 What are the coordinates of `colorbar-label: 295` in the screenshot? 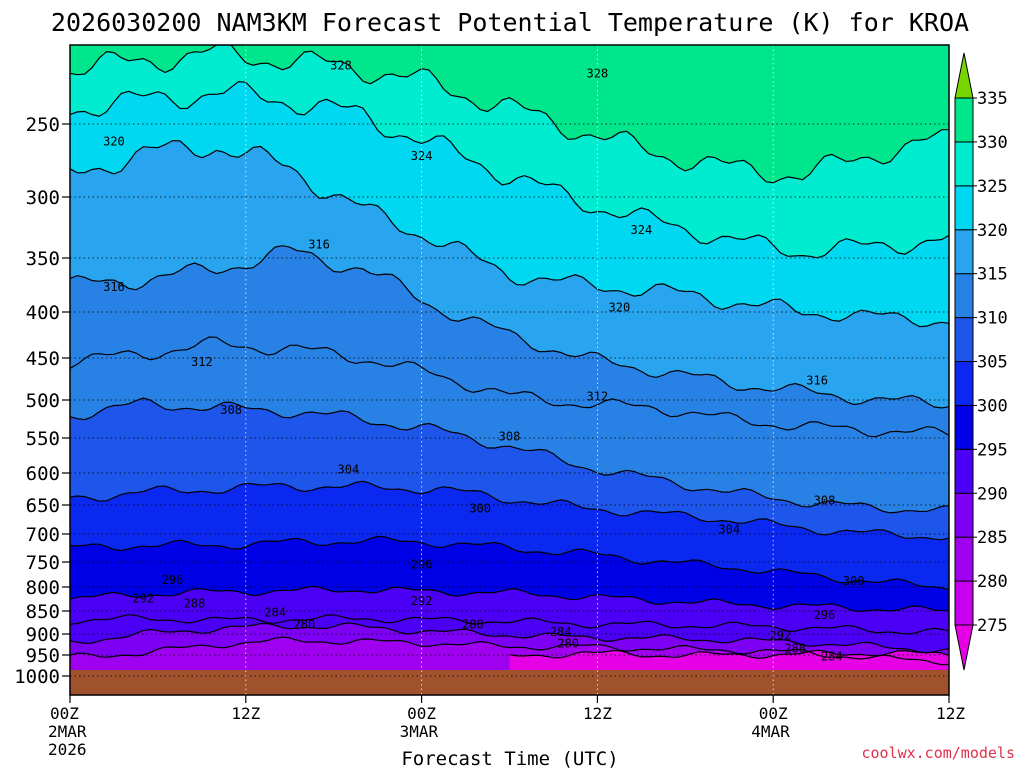 It's located at (992, 450).